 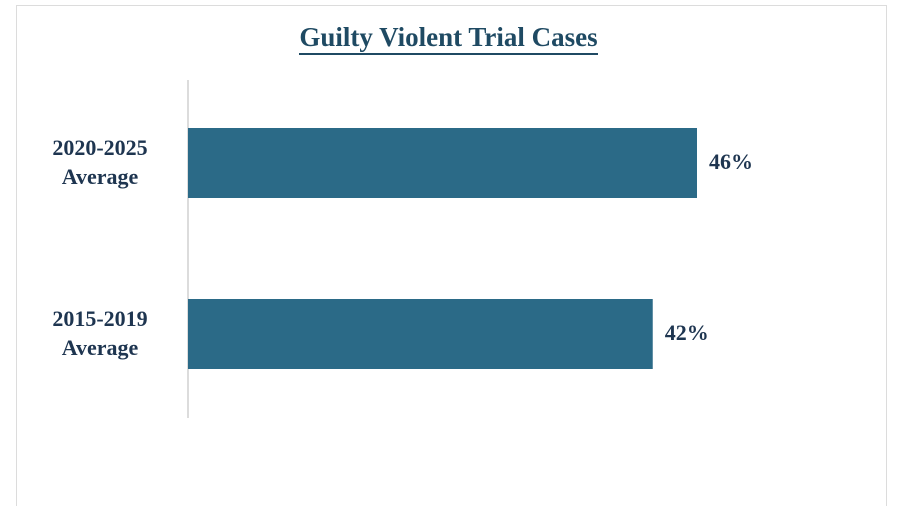 I want to click on chart-title-wrap: Guilty Violent Trial Cases, so click(x=448, y=38).